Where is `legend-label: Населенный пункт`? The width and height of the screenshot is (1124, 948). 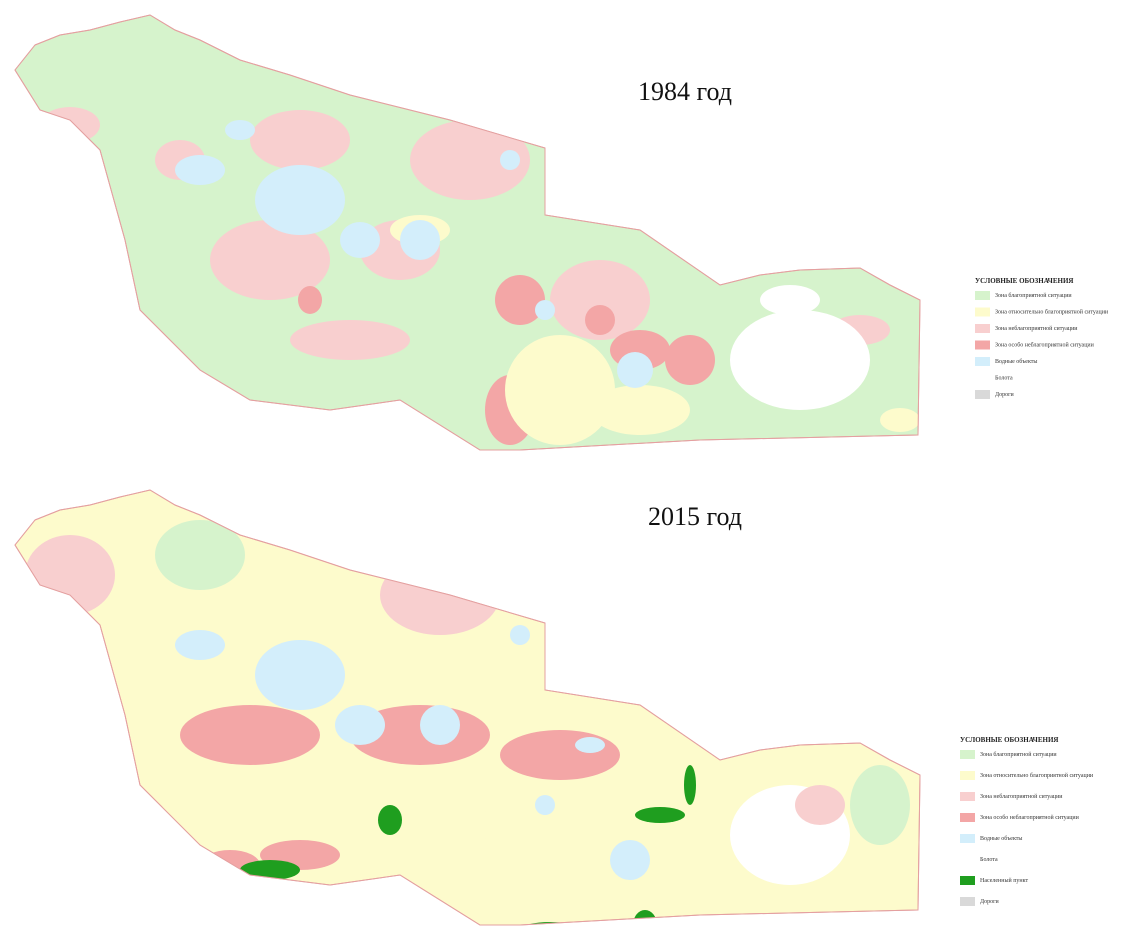
legend-label: Населенный пункт is located at coordinates (1004, 880).